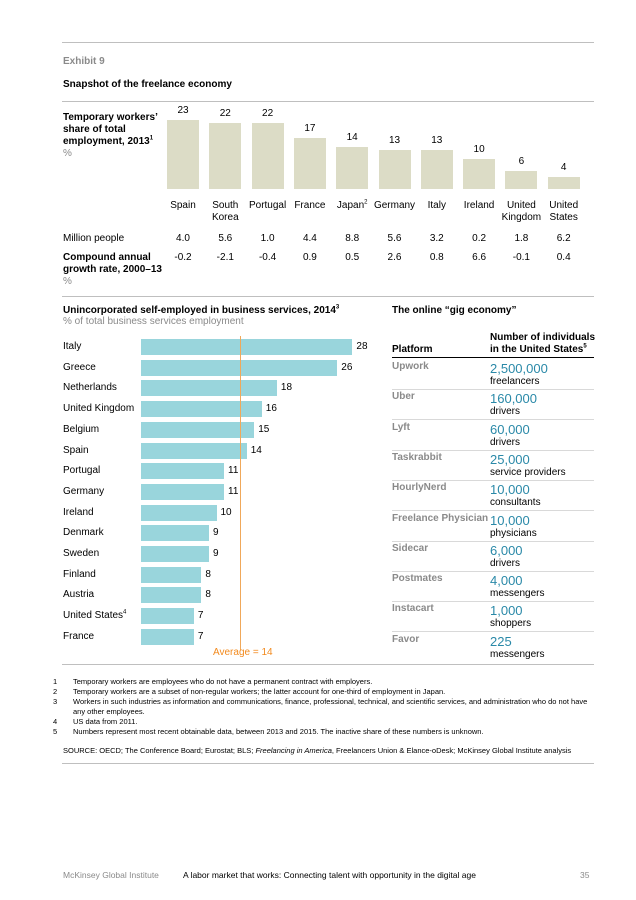 The image size is (636, 900). Describe the element at coordinates (82, 471) in the screenshot. I see `self-country-label: Portugal` at that location.